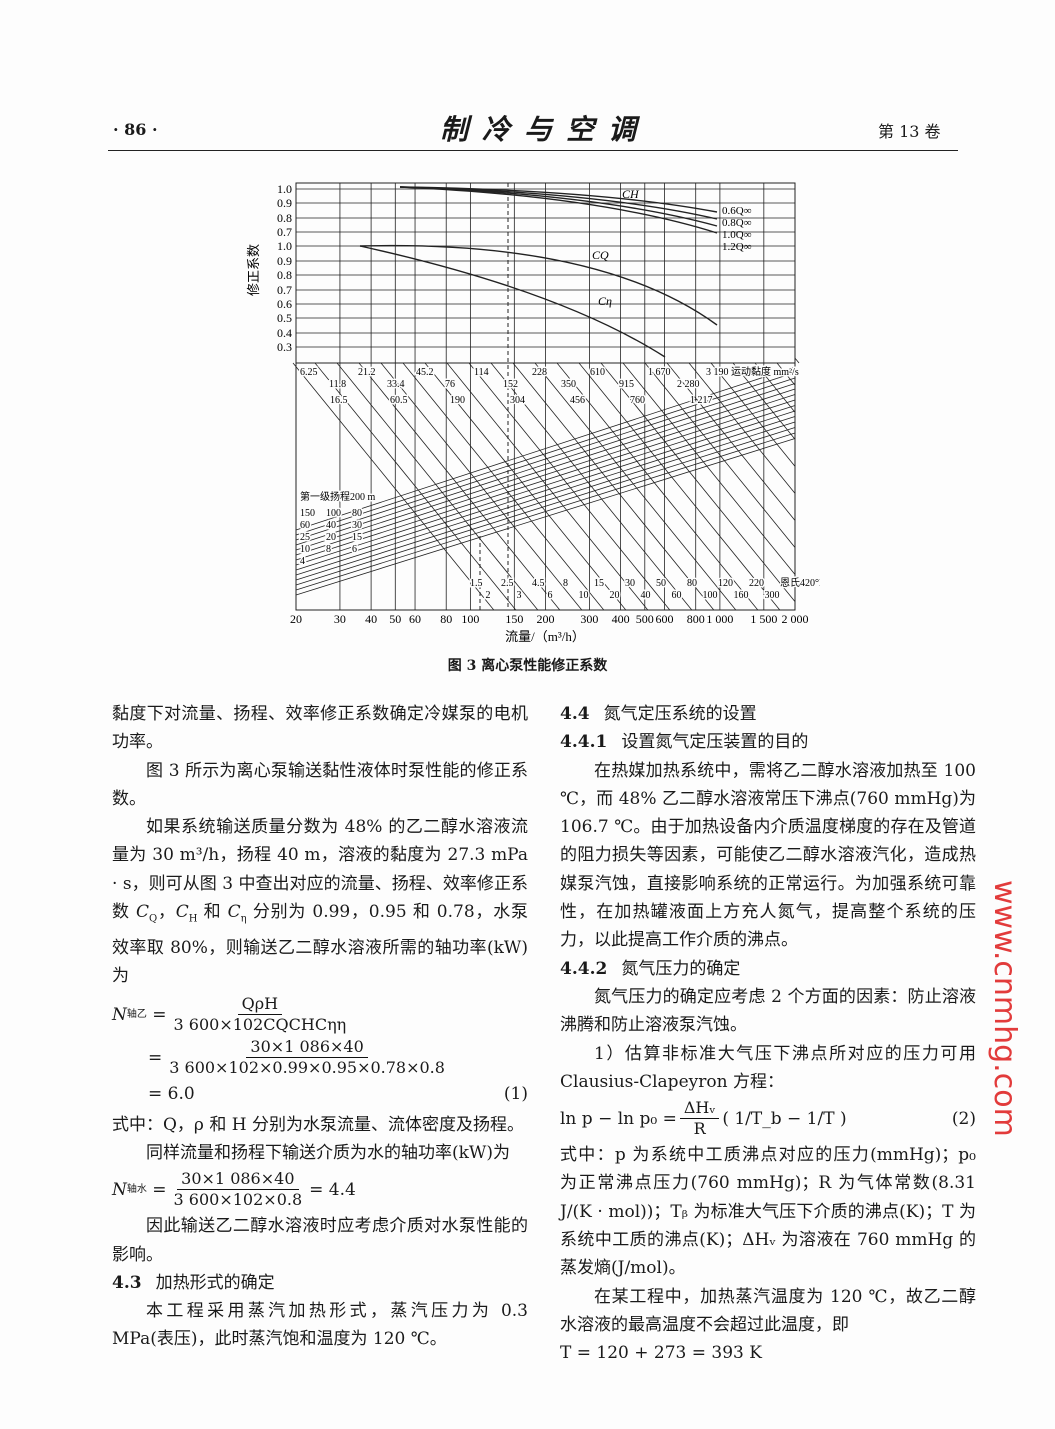  Describe the element at coordinates (328, 1152) in the screenshot. I see `paragraph: 同样流量和扬程下输送介质为水的轴功率(kW)为` at that location.